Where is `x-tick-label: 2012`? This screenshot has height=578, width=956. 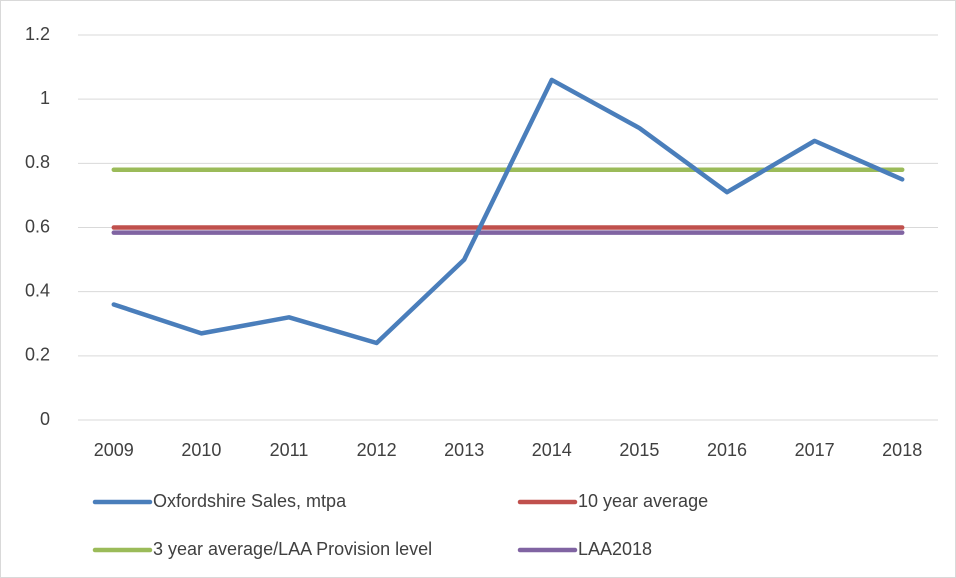
x-tick-label: 2012 is located at coordinates (377, 450).